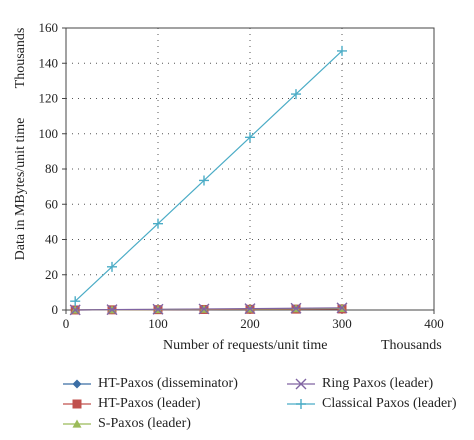 This screenshot has height=440, width=474. I want to click on x-tick-label: 200, so click(250, 323).